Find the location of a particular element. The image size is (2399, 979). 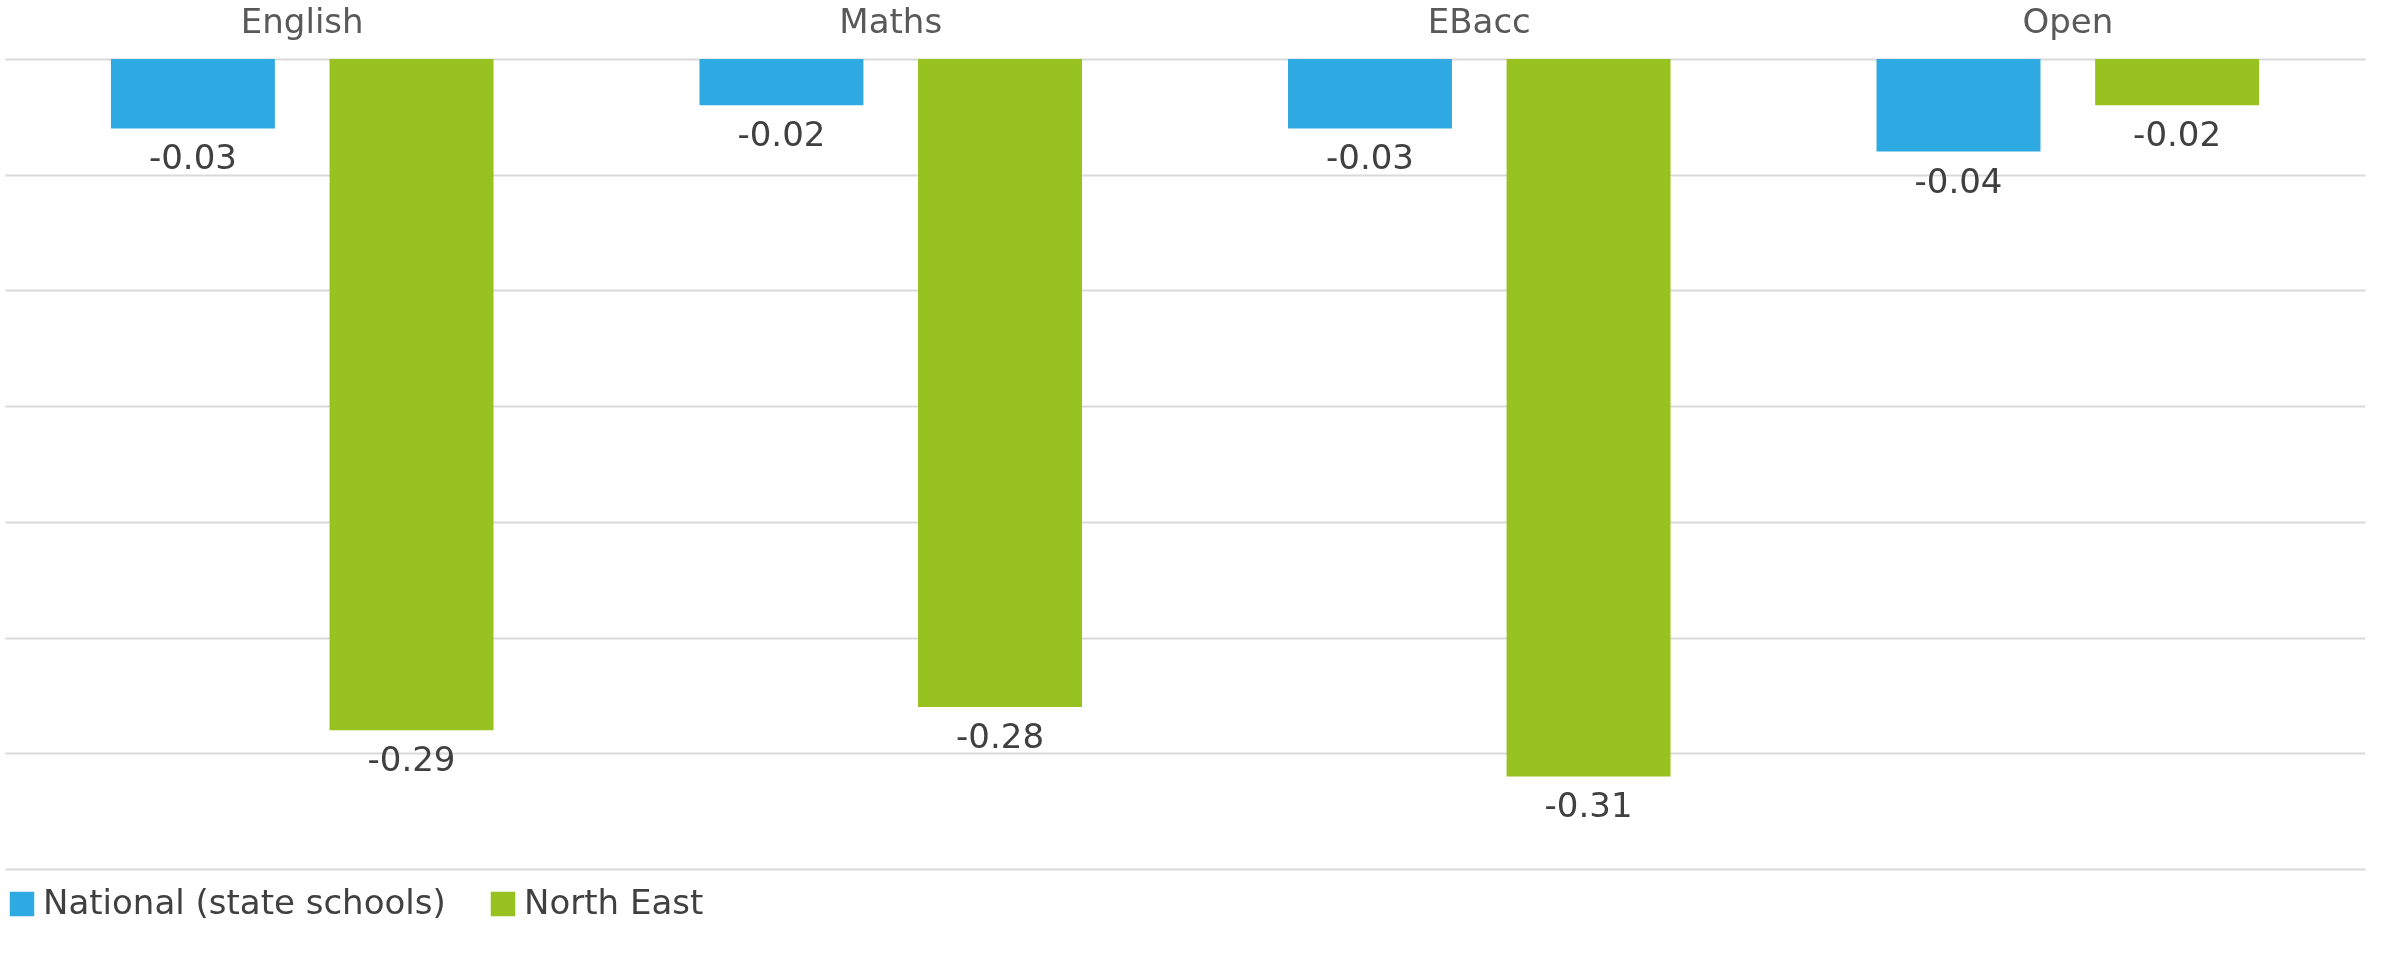

legend-label: National (state schools) is located at coordinates (244, 902).